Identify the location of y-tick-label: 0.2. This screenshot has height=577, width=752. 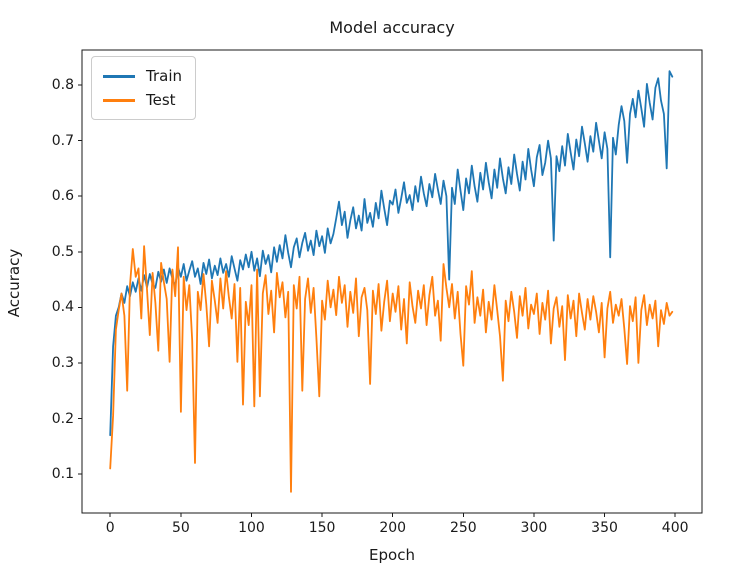
(62, 418).